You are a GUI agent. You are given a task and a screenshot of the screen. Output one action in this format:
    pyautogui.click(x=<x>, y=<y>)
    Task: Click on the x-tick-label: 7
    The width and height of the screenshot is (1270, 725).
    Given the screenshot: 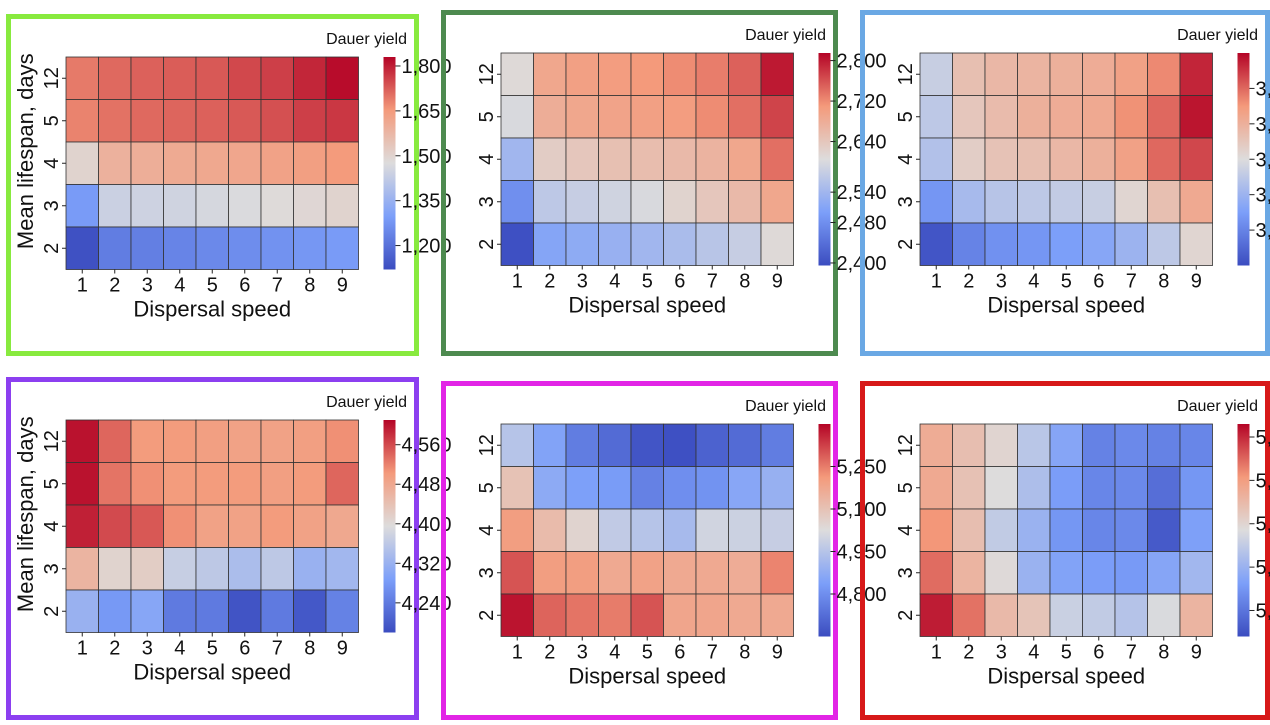 What is the action you would take?
    pyautogui.click(x=1131, y=282)
    